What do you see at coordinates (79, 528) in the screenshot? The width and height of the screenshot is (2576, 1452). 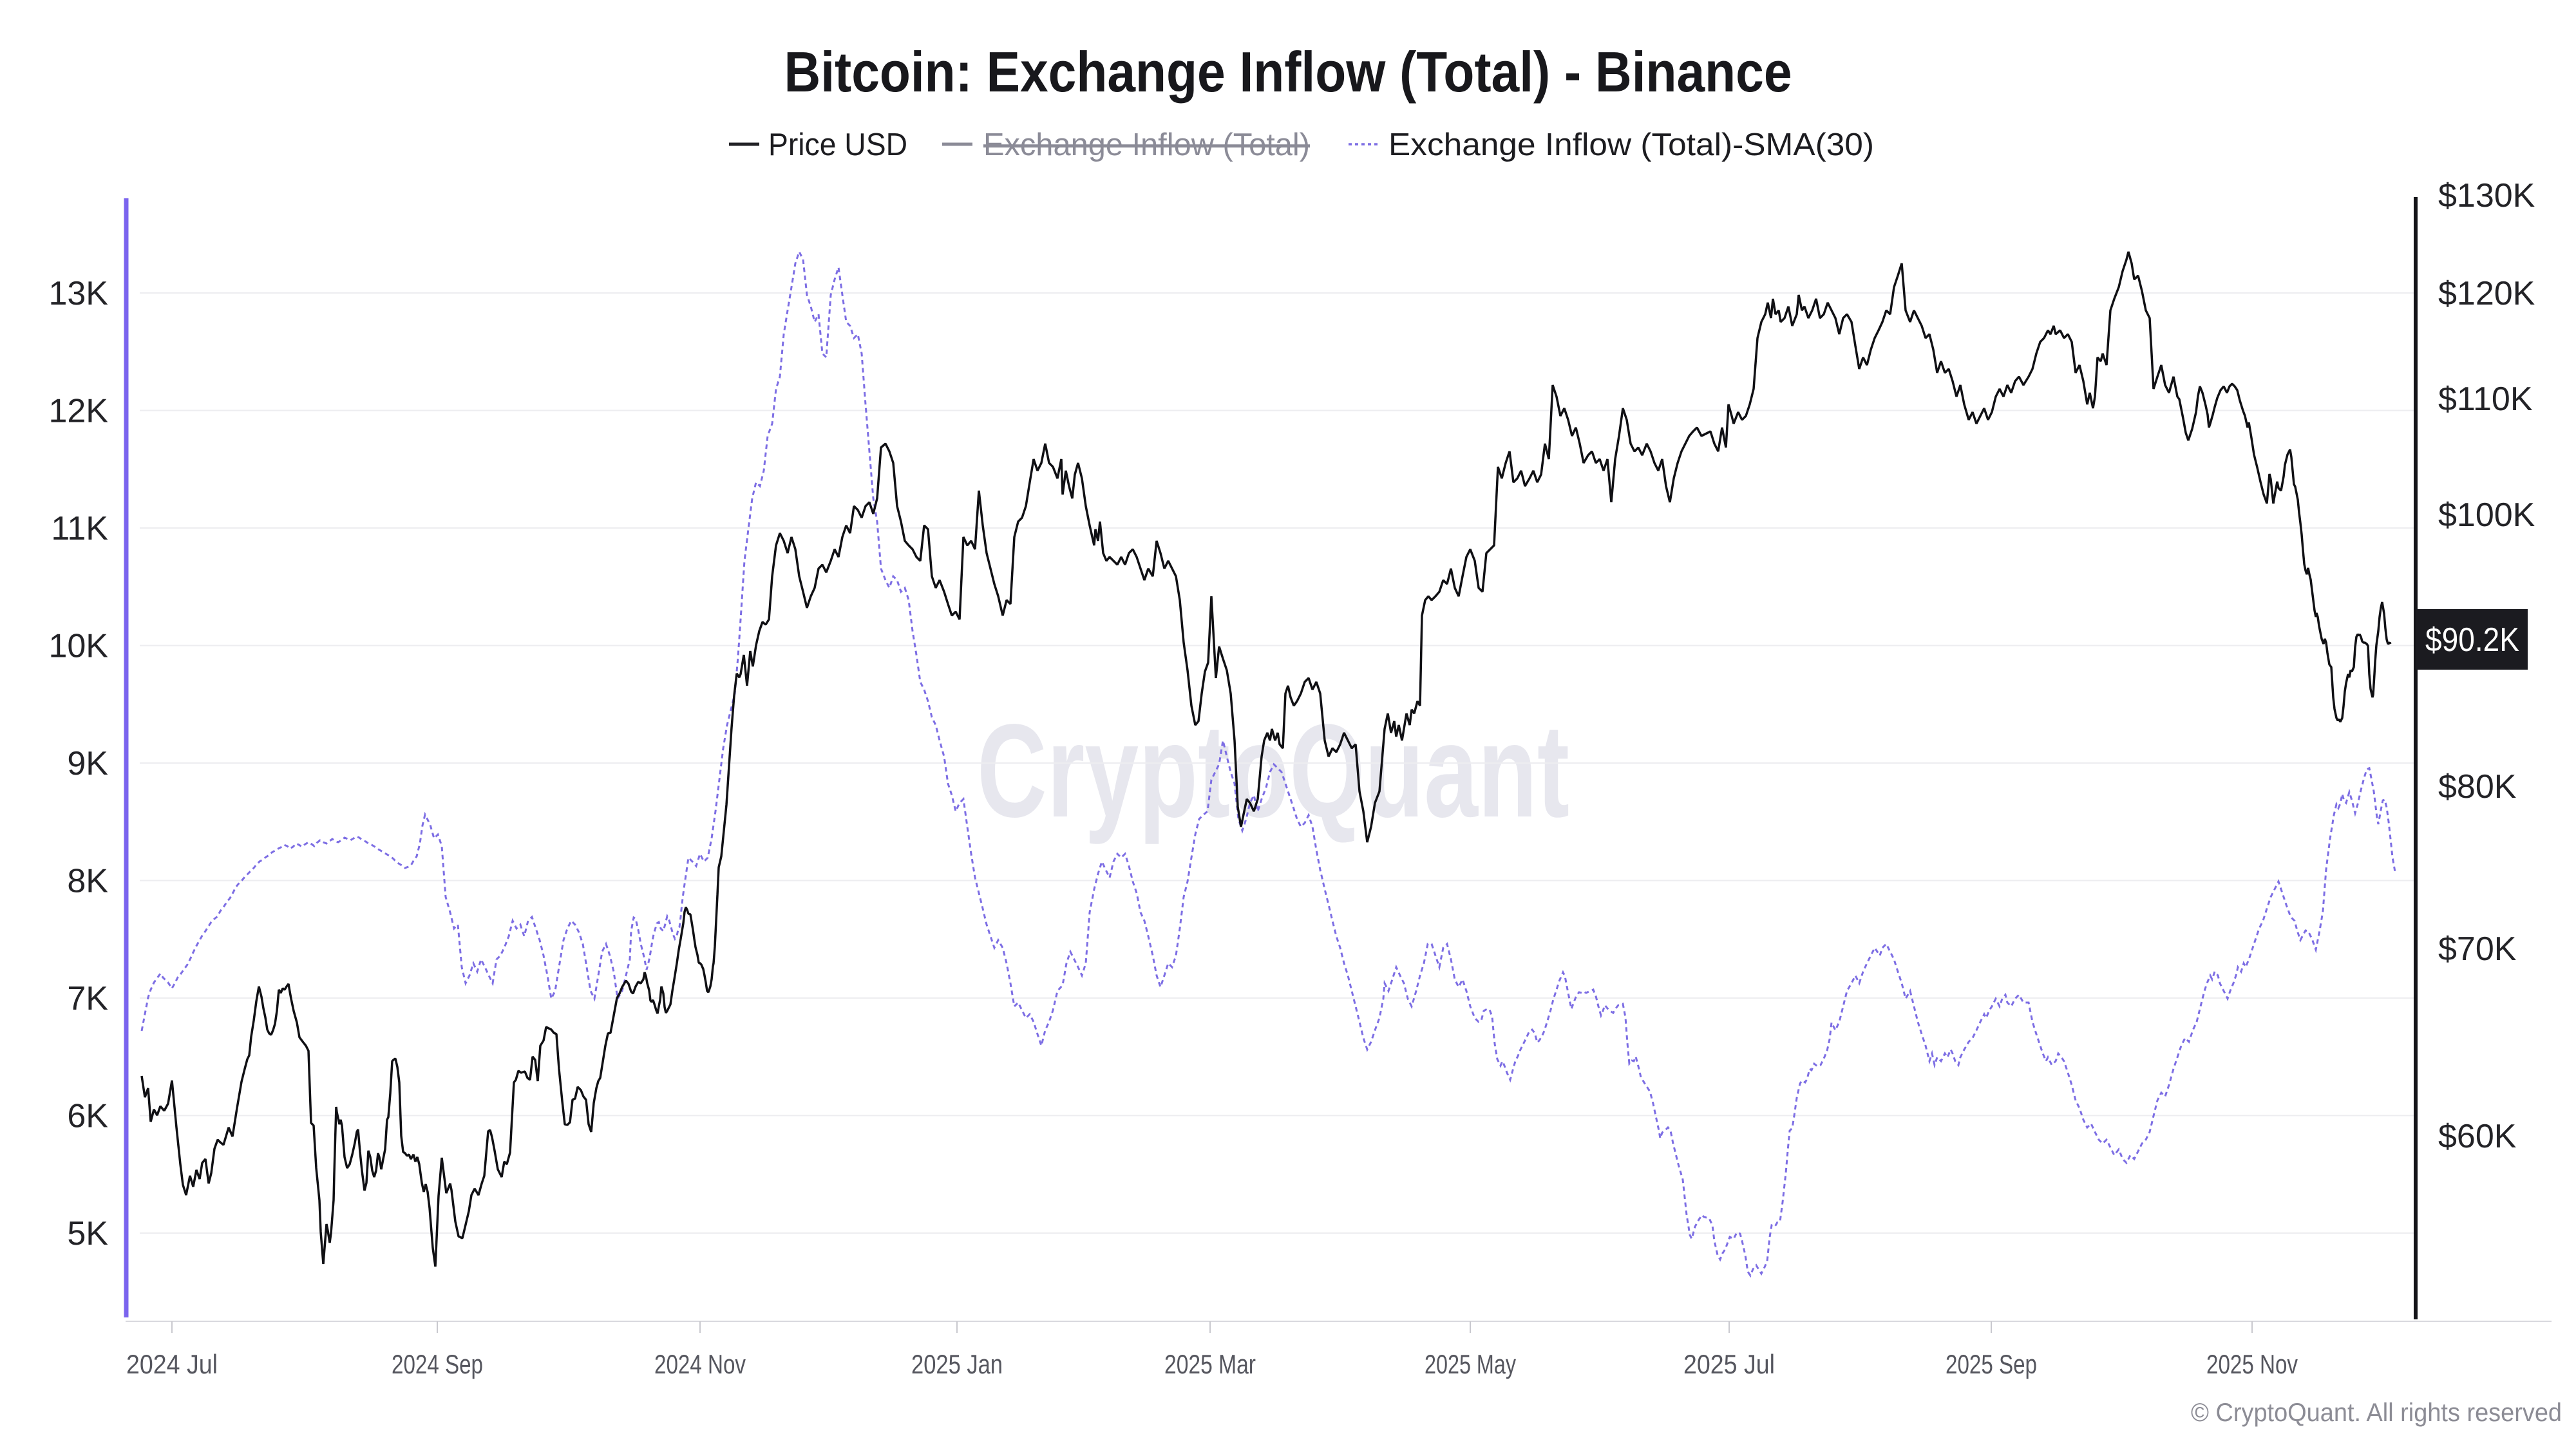 I see `svg-text: 11K` at bounding box center [79, 528].